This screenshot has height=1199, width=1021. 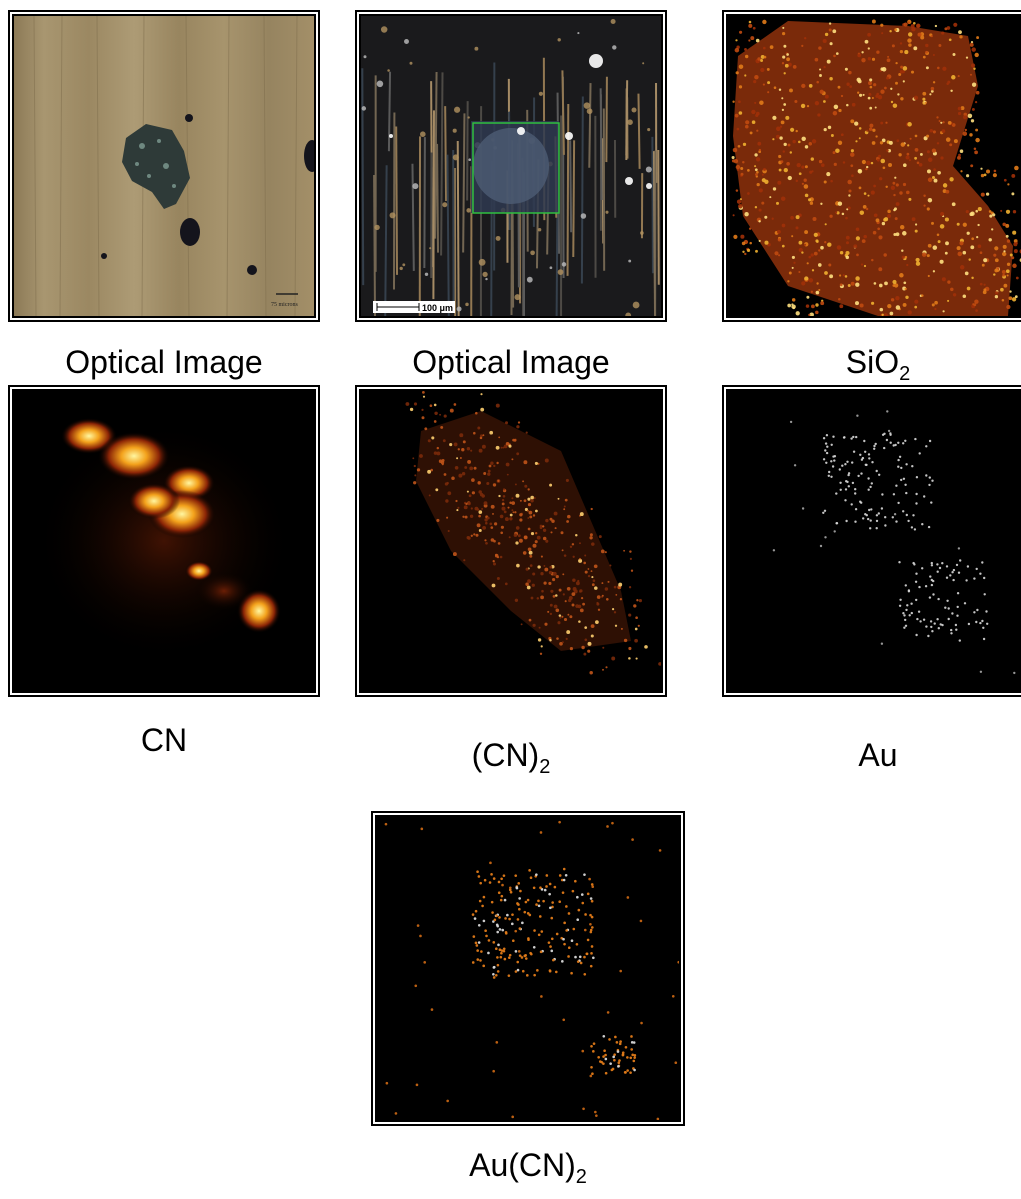 I want to click on caption-optical-image-1: Optical Image, so click(x=164, y=362).